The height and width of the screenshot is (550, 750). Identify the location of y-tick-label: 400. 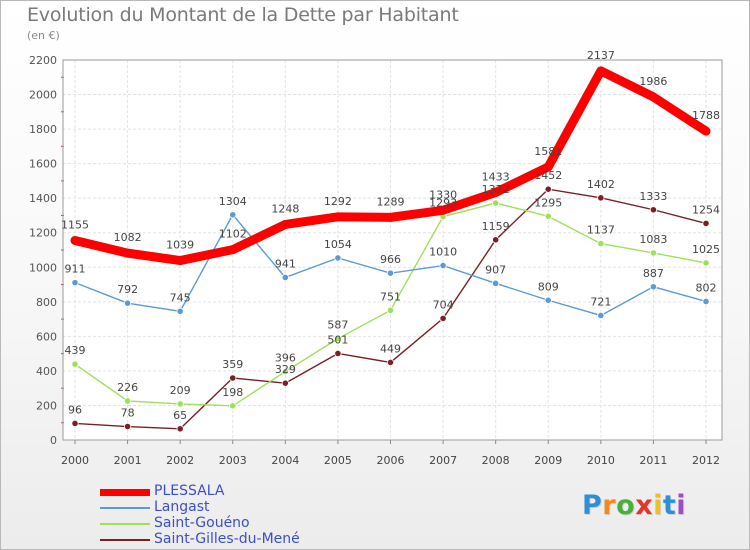
(46, 371).